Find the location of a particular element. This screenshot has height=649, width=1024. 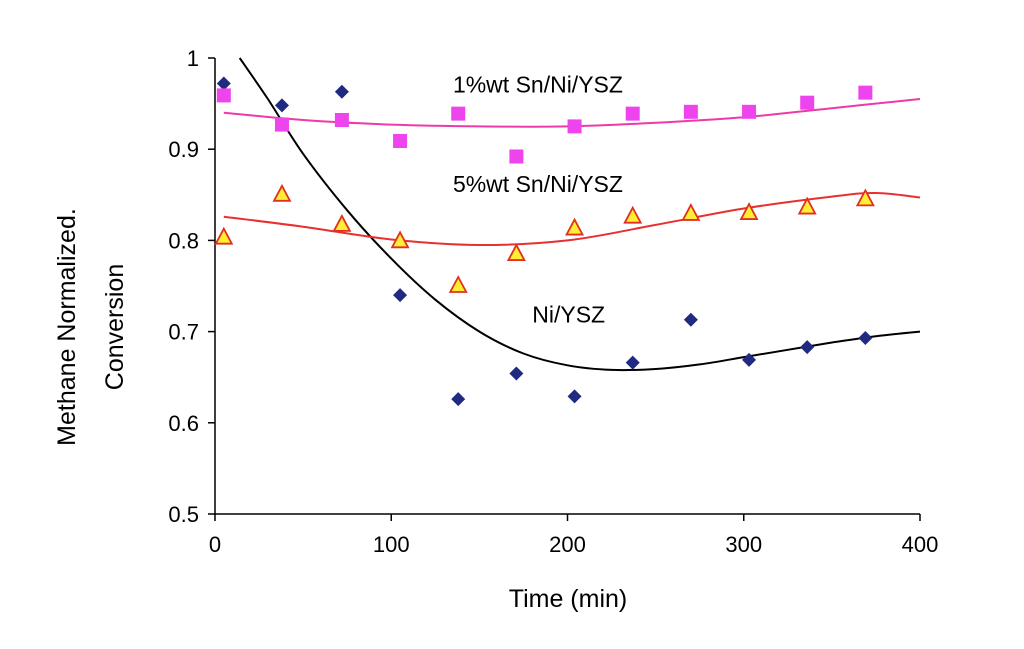

annotation-5-wt-sn-ni-ysz: 5%wt Sn/Ni/YSZ is located at coordinates (538, 184).